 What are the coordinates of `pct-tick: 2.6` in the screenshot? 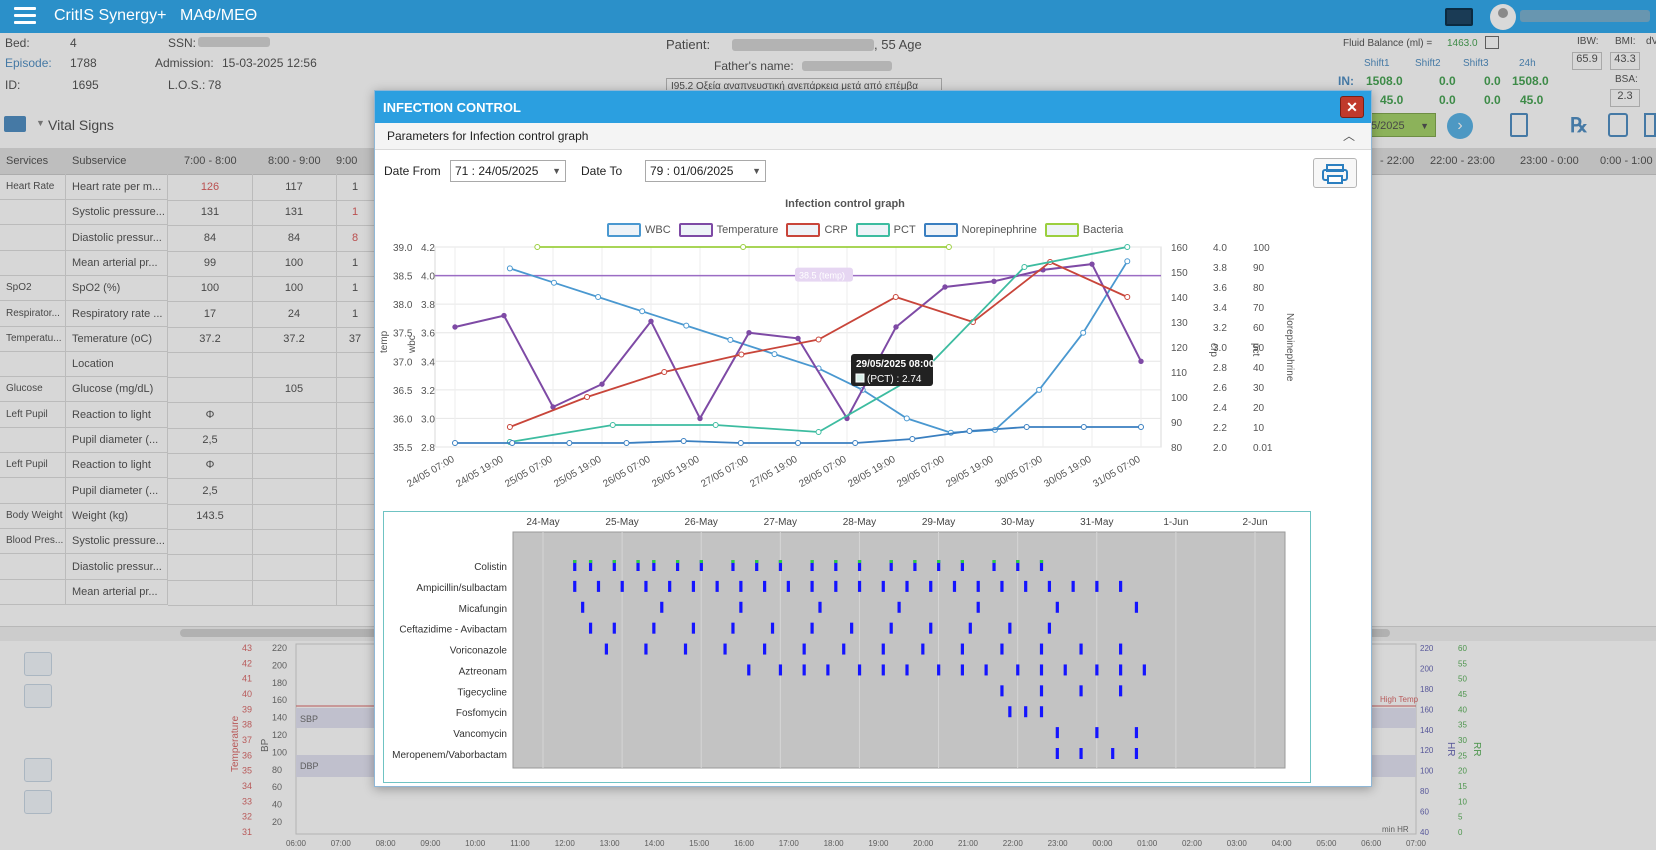 It's located at (1220, 388).